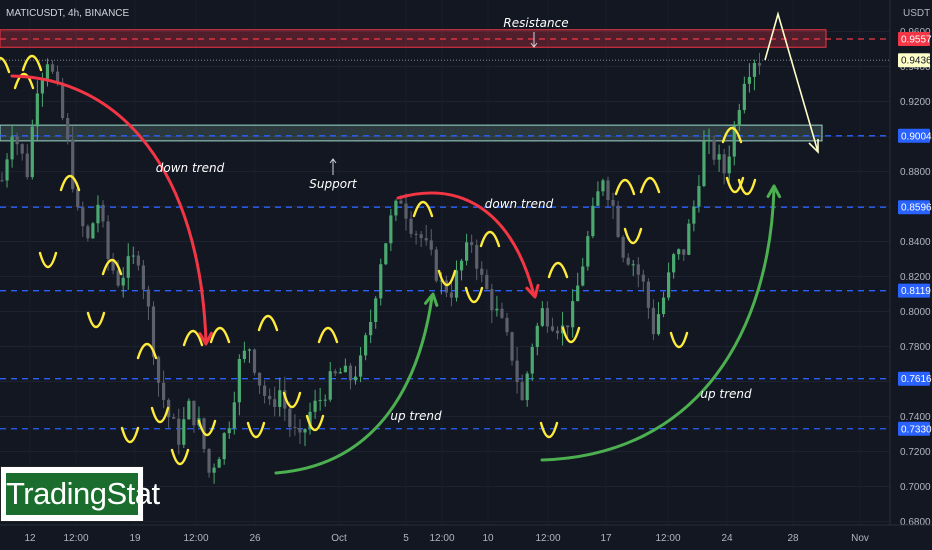 The width and height of the screenshot is (932, 550). Describe the element at coordinates (911, 275) in the screenshot. I see `price-axis-bg` at that location.